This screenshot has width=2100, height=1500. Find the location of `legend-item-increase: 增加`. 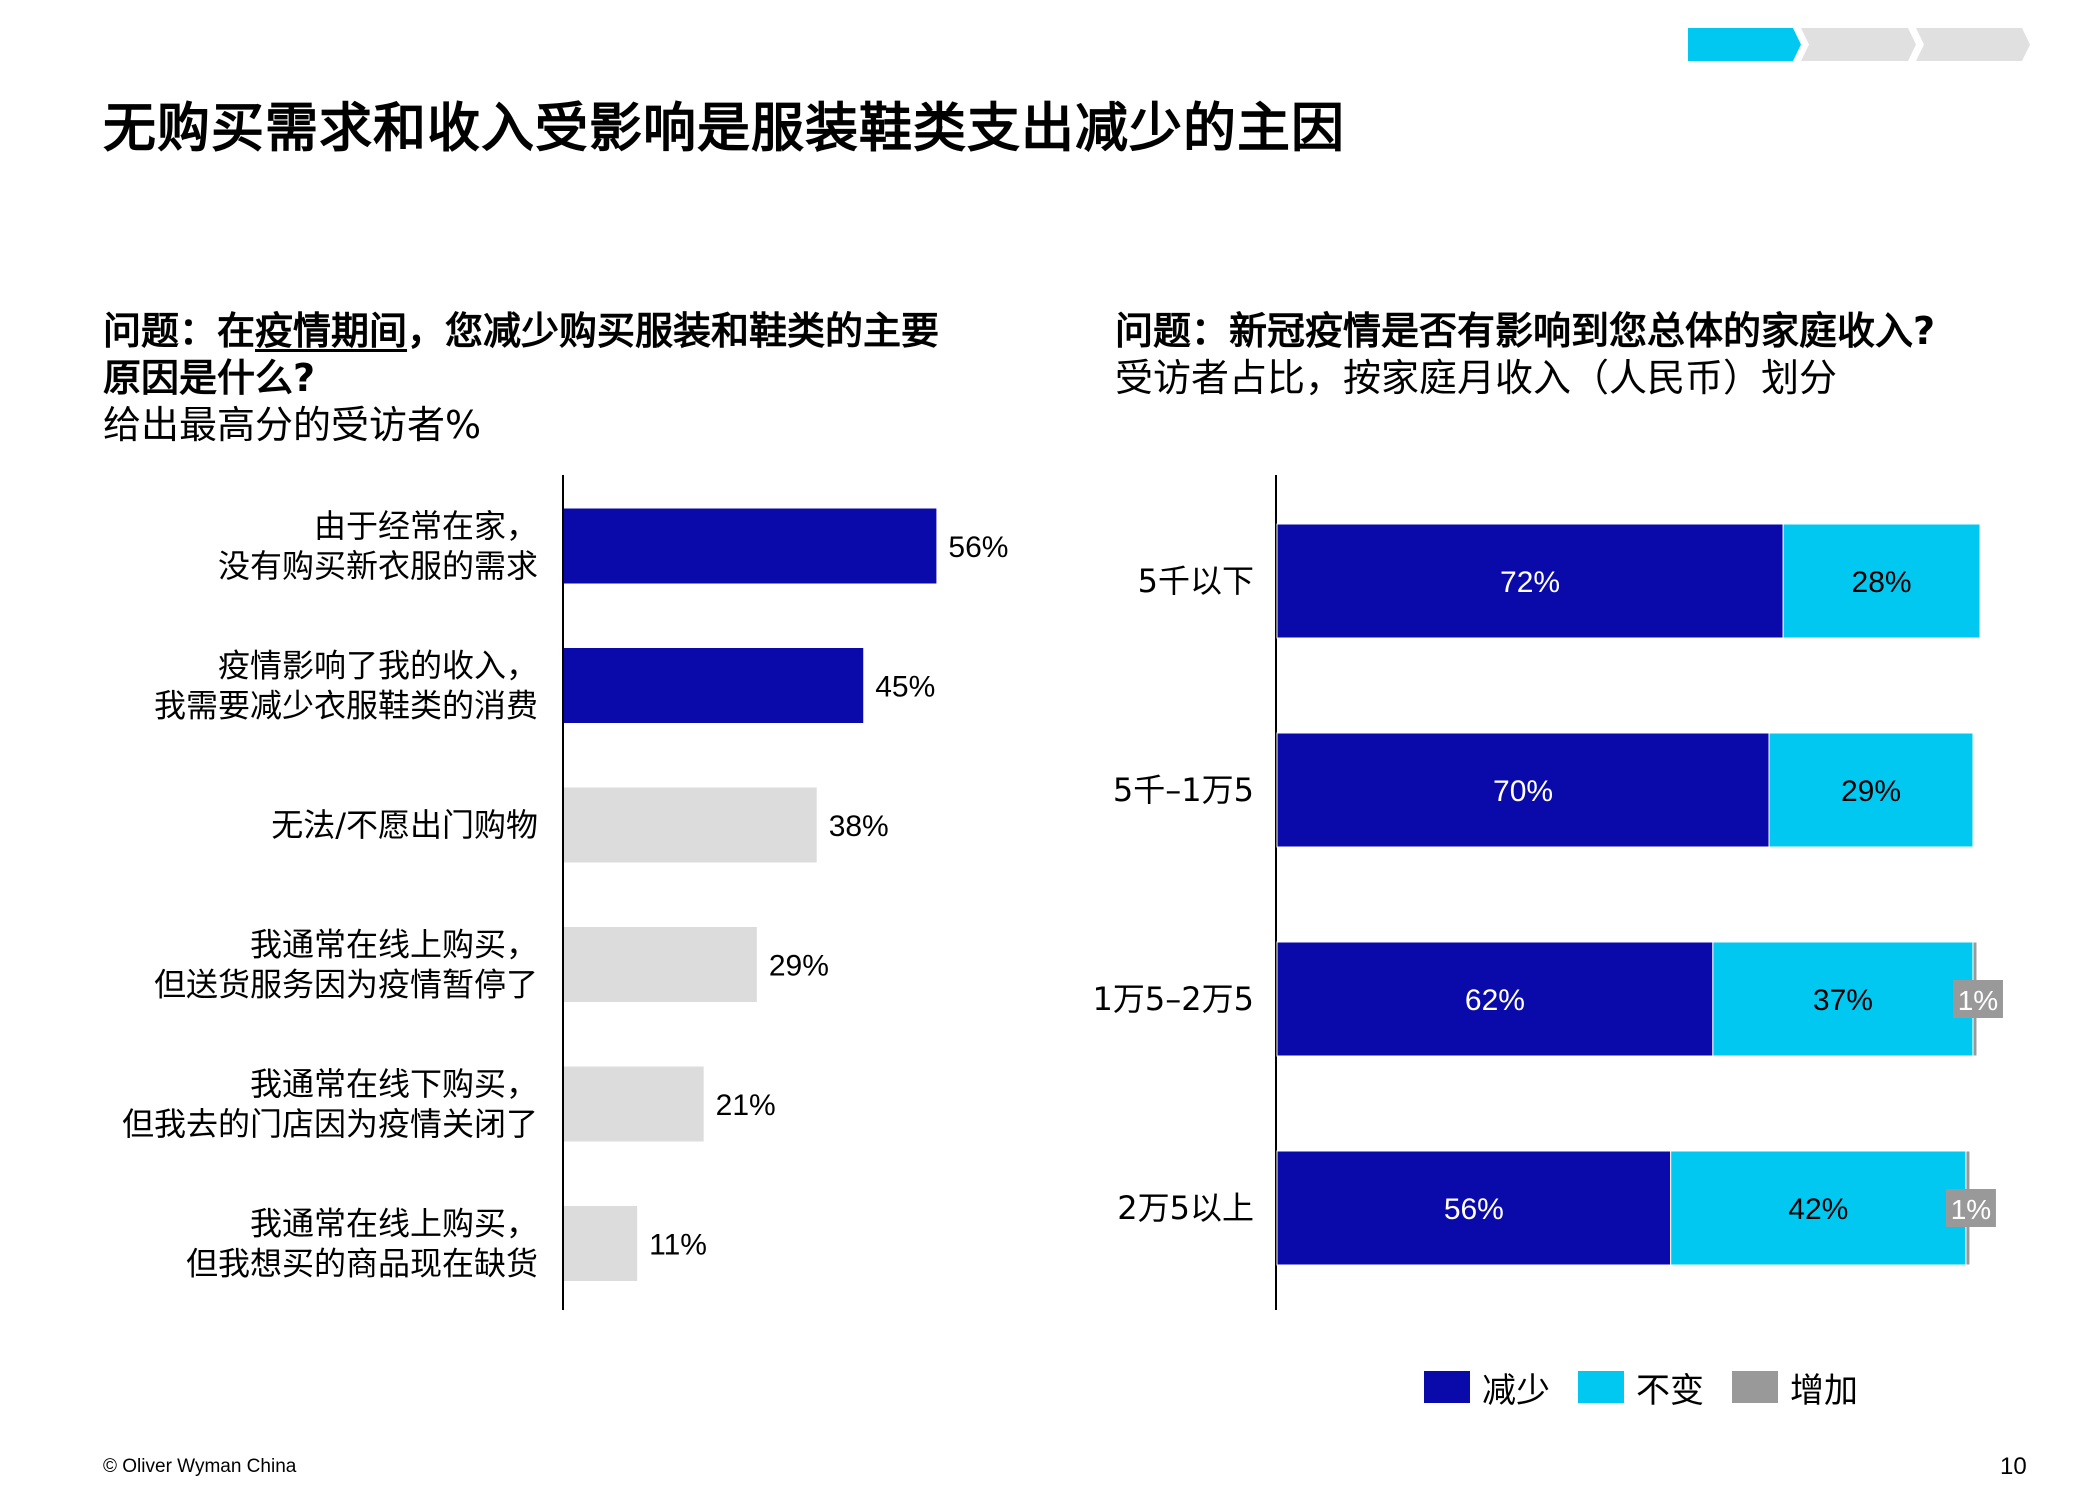

legend-item-increase: 增加 is located at coordinates (1795, 1387).